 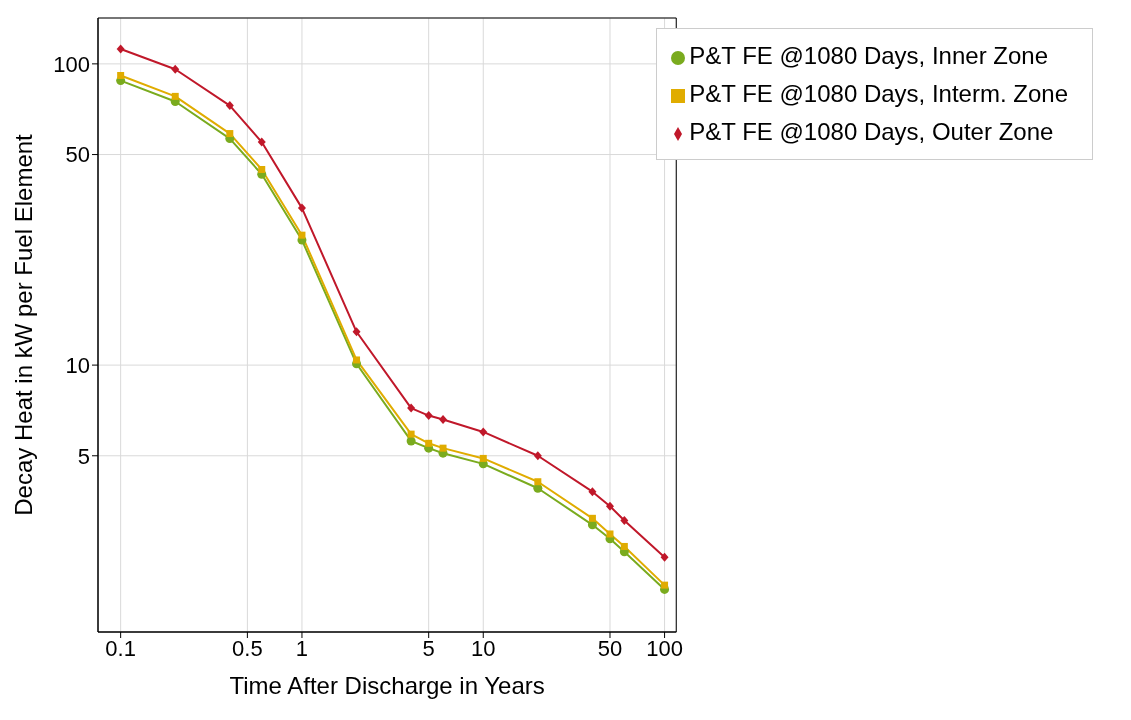 What do you see at coordinates (71, 64) in the screenshot?
I see `y-tick-label: 100` at bounding box center [71, 64].